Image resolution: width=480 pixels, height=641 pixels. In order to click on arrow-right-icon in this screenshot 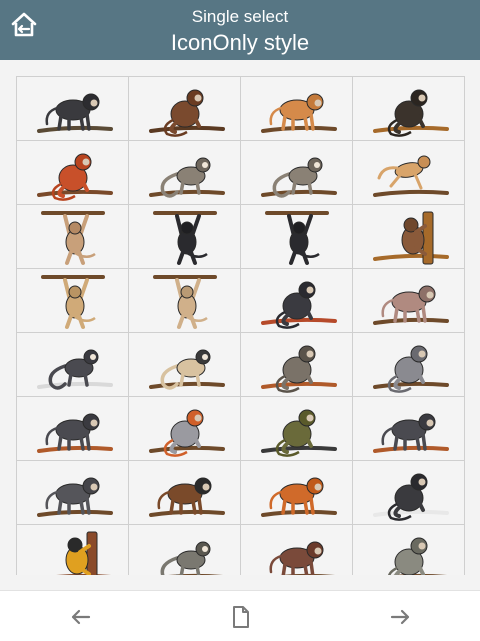, I will do `click(400, 617)`.